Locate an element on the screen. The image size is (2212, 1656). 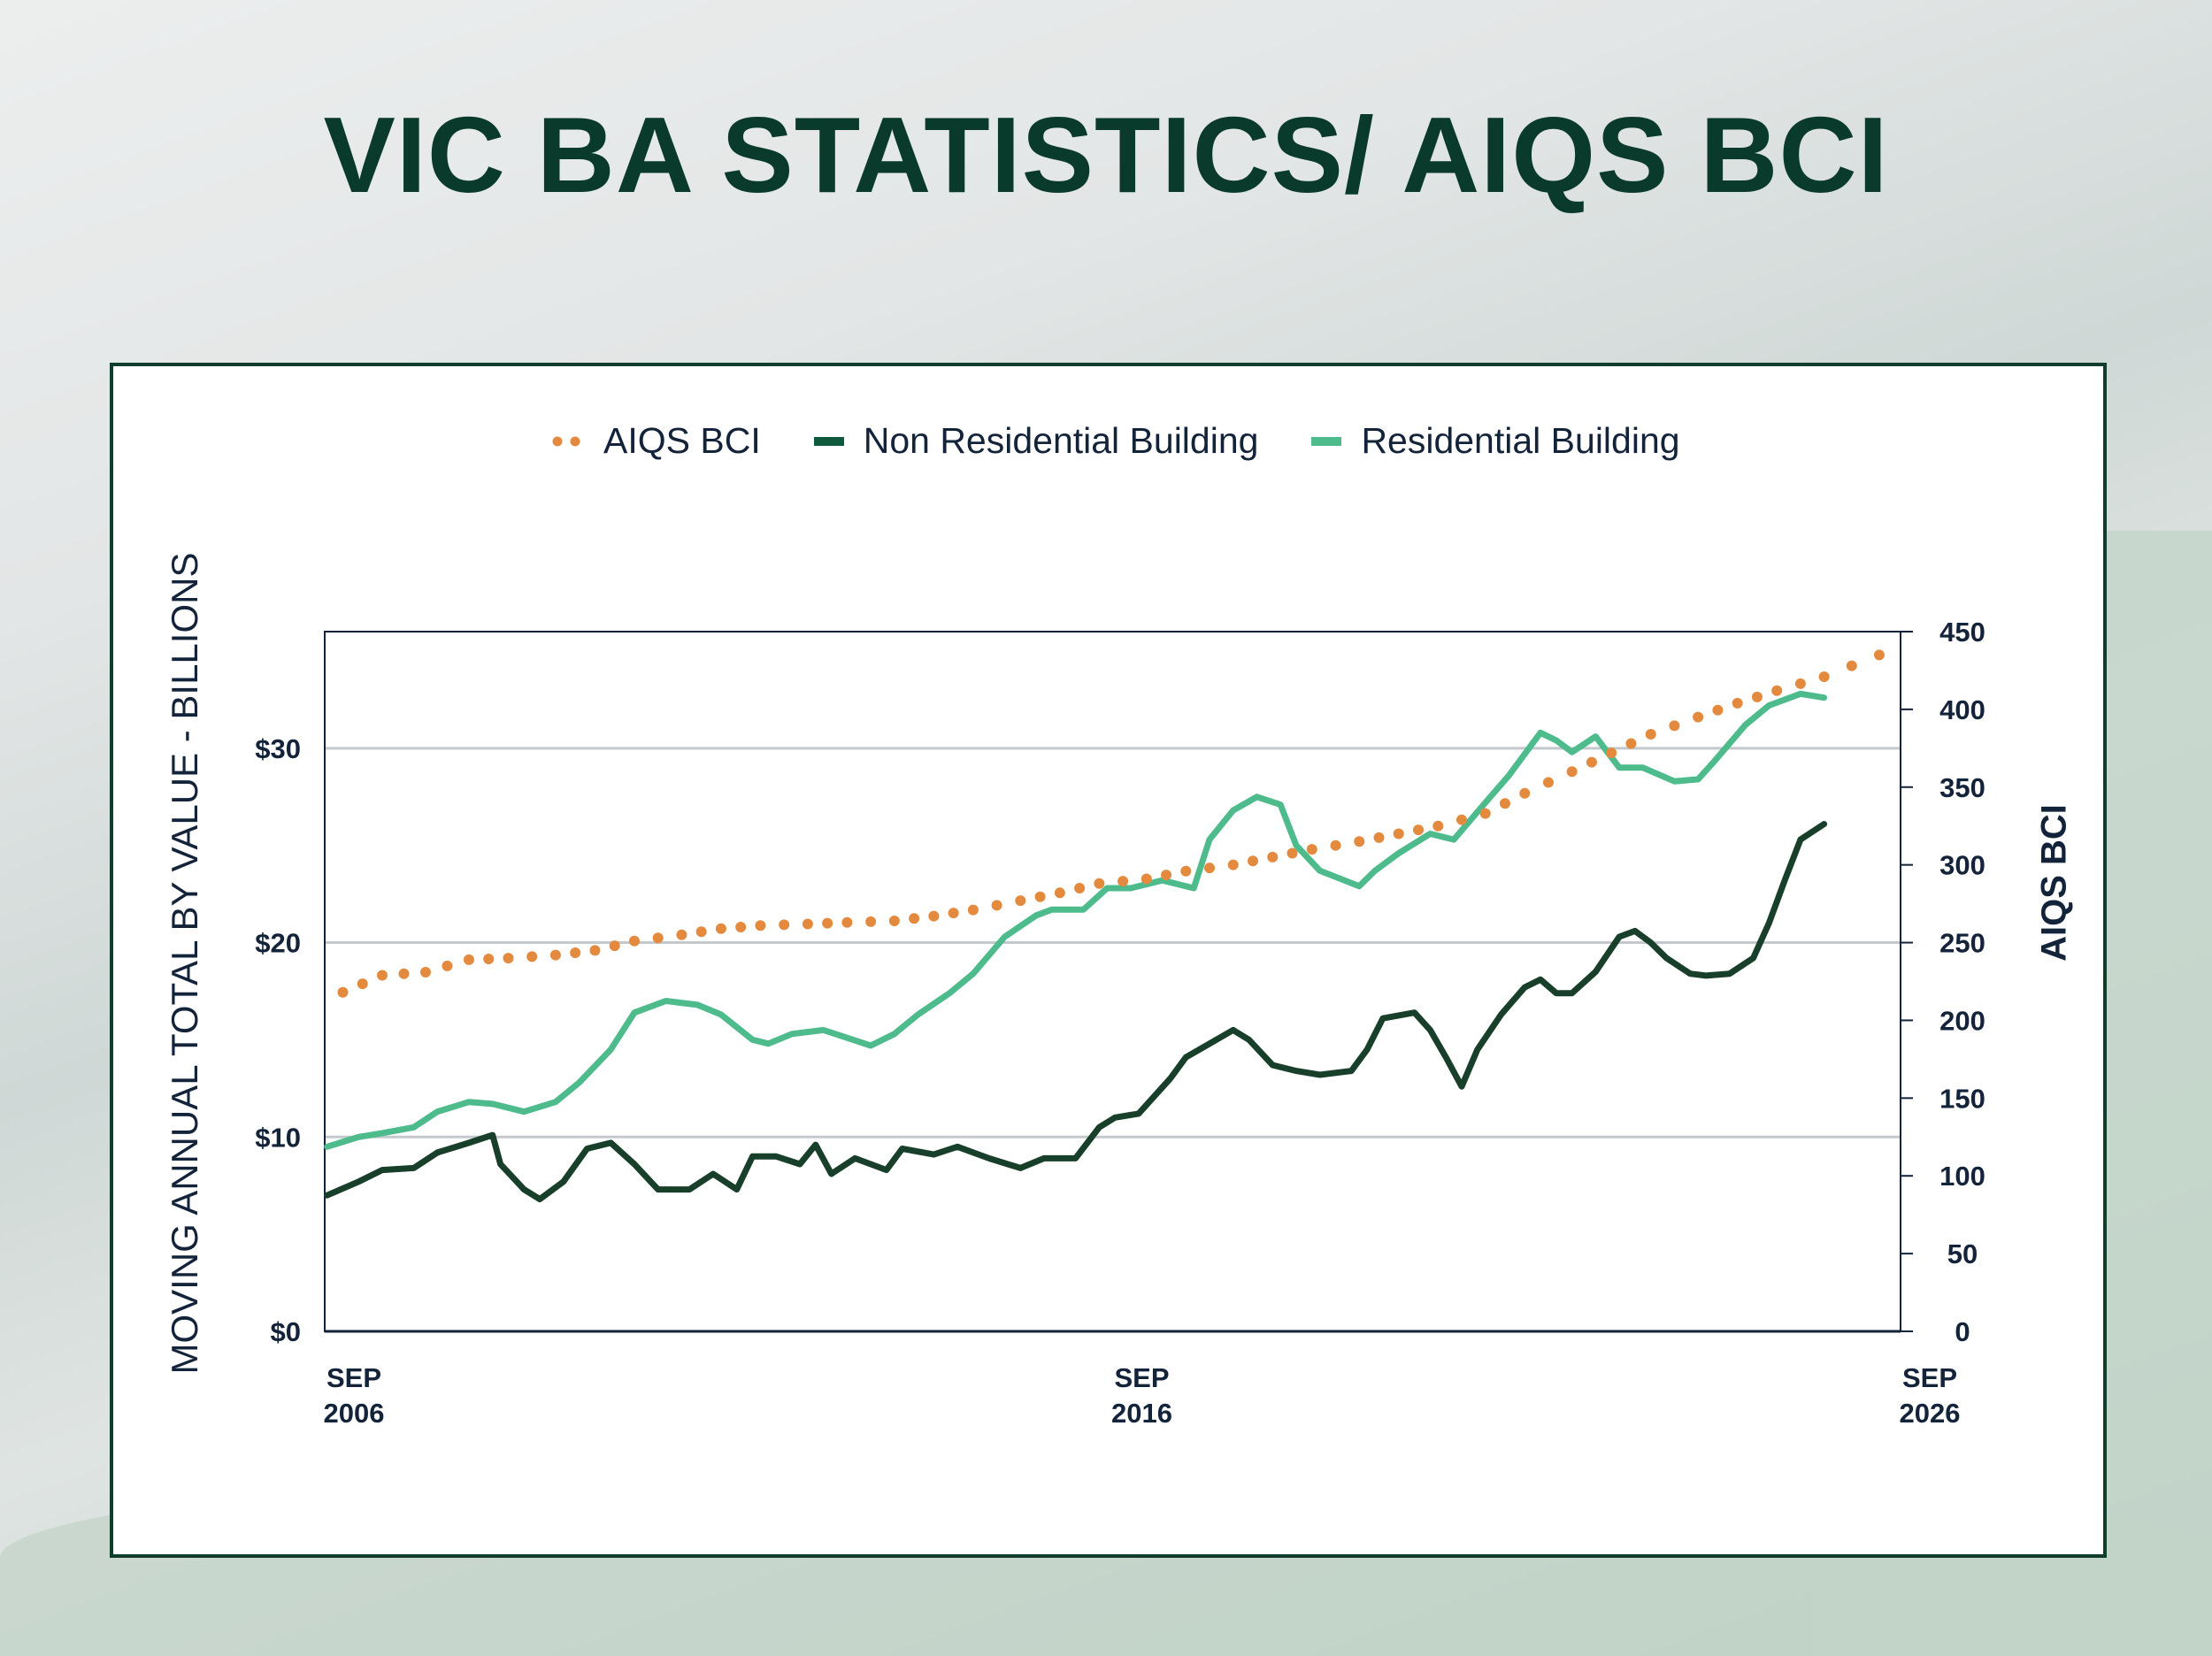
y2-tick-label: 50 is located at coordinates (1962, 1253).